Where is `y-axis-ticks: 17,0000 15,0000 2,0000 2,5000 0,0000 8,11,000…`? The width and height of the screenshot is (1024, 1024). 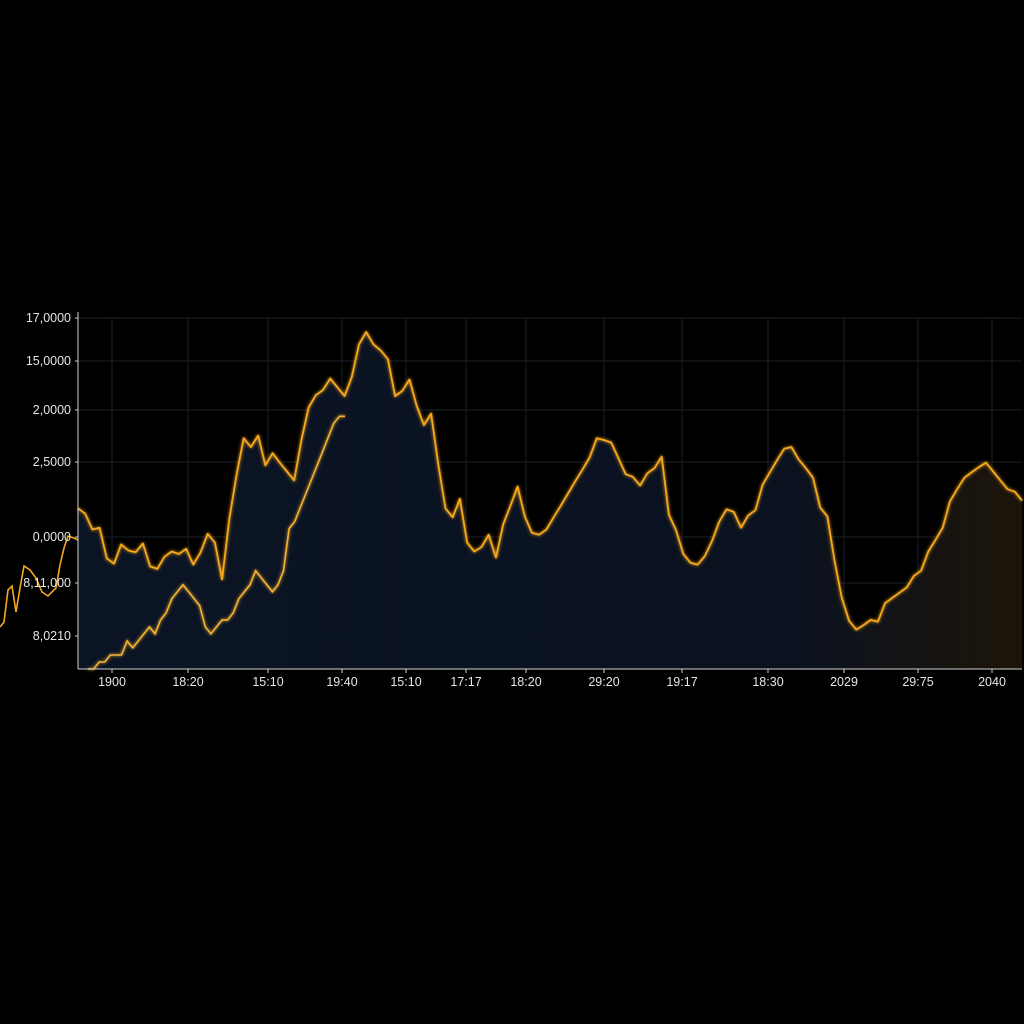 y-axis-ticks: 17,0000 15,0000 2,0000 2,5000 0,0000 8,11,000… is located at coordinates (50, 477).